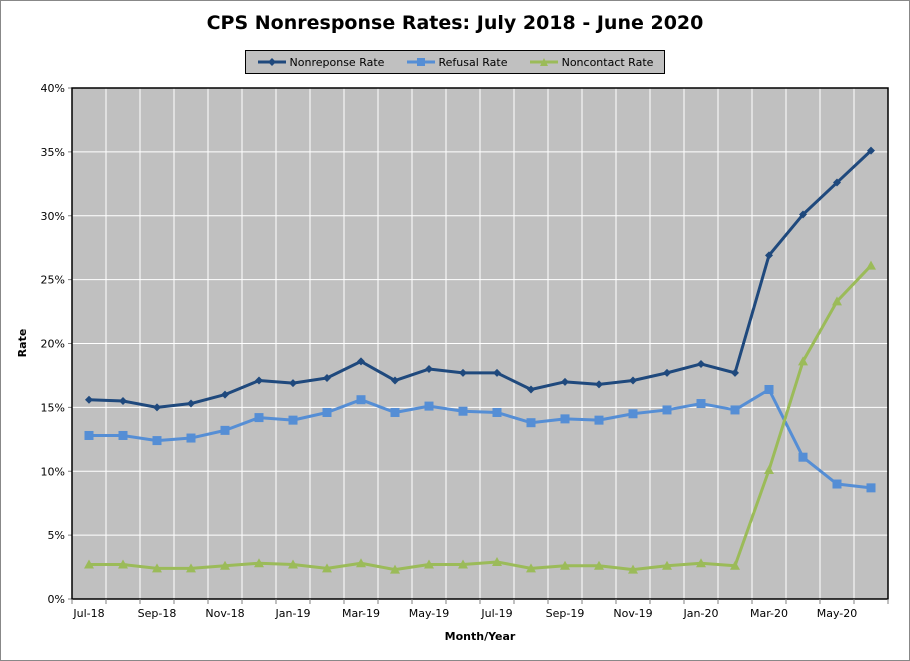  I want to click on legend-item-nonresponse: Nonreponse Rate, so click(321, 62).